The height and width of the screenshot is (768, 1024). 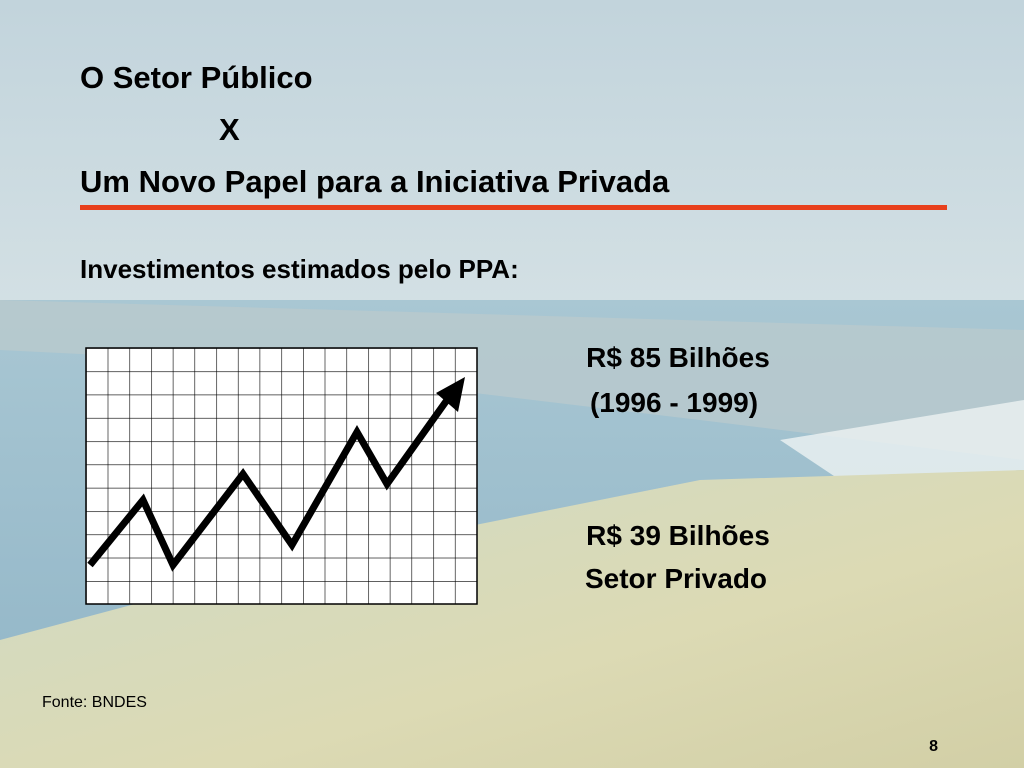 What do you see at coordinates (676, 578) in the screenshot?
I see `figure-note: Setor Privado` at bounding box center [676, 578].